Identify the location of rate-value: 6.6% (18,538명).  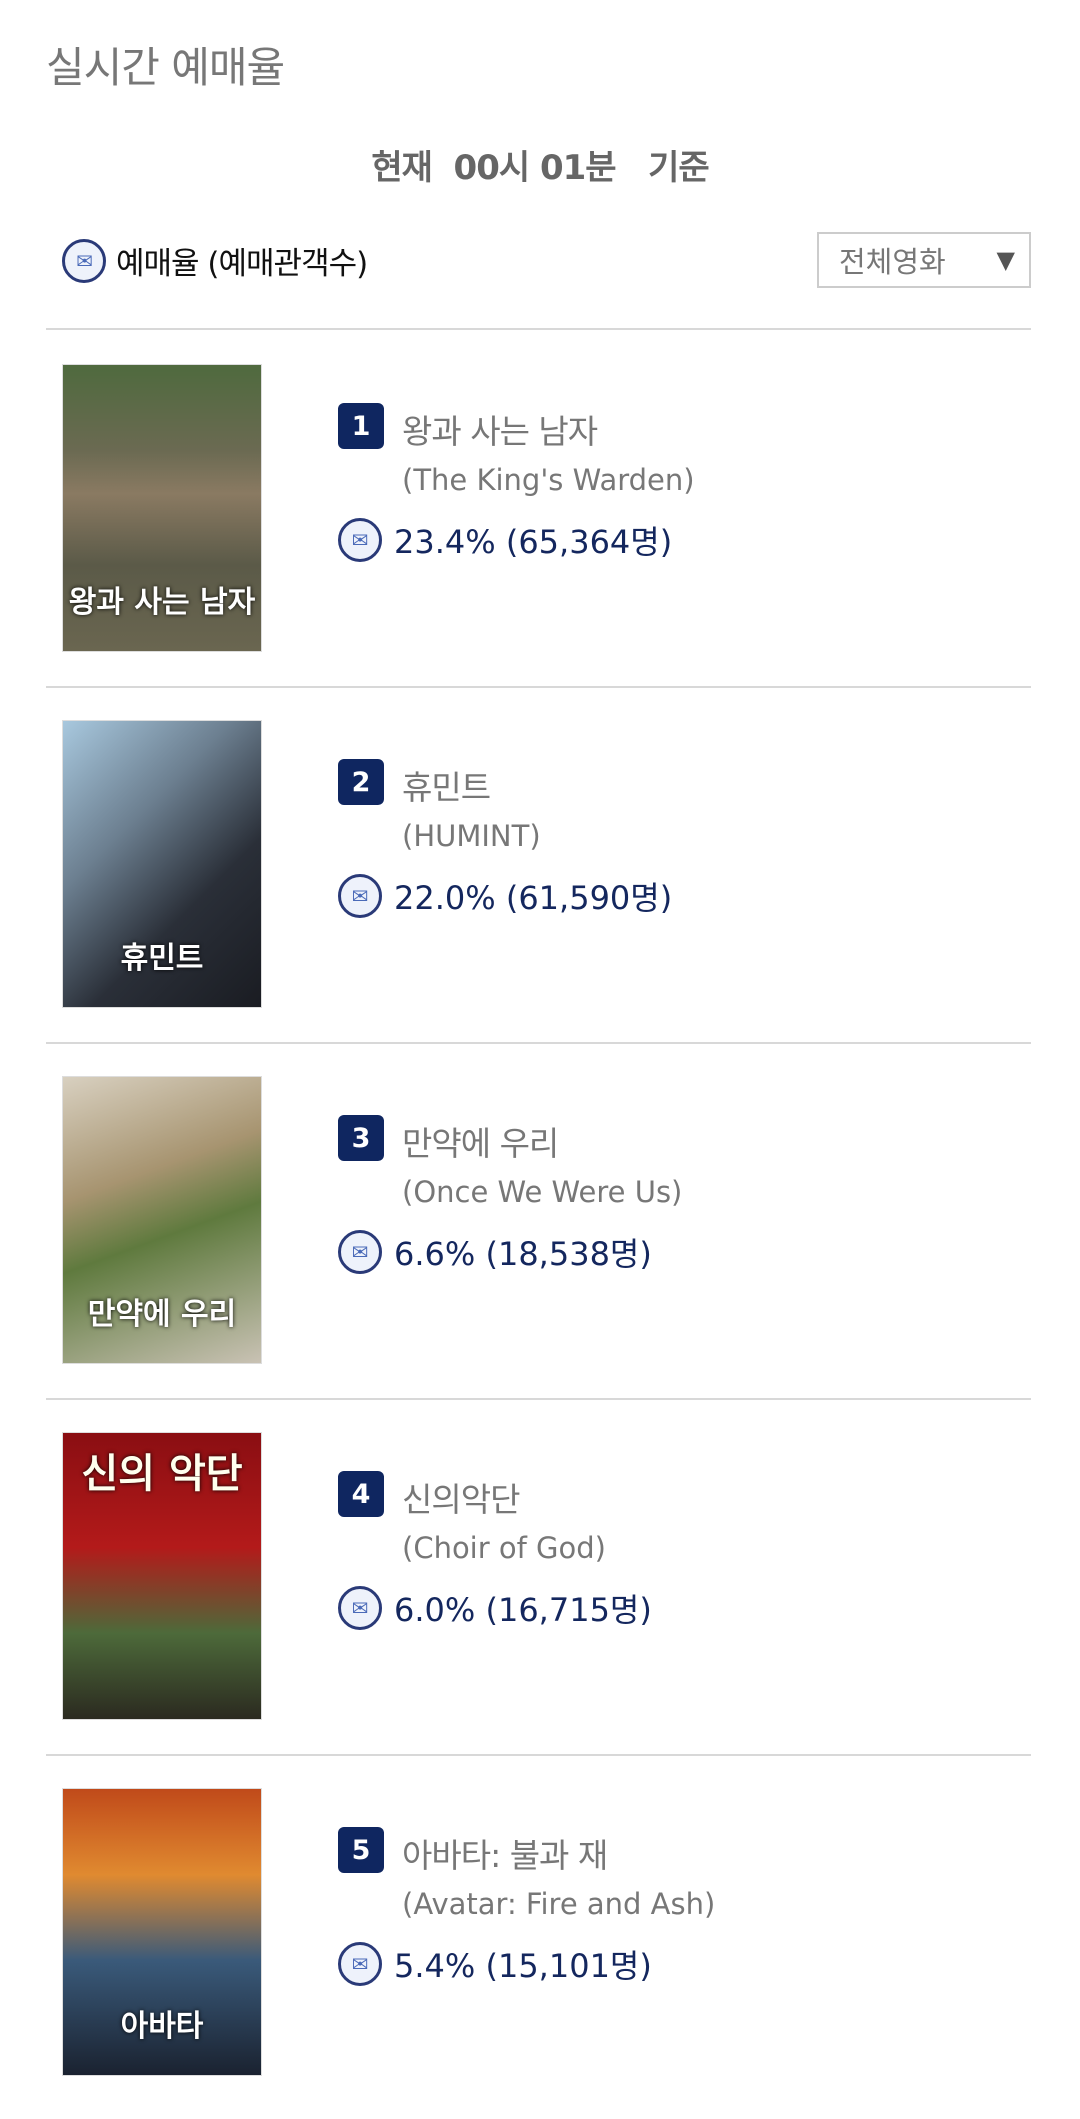
(523, 1254).